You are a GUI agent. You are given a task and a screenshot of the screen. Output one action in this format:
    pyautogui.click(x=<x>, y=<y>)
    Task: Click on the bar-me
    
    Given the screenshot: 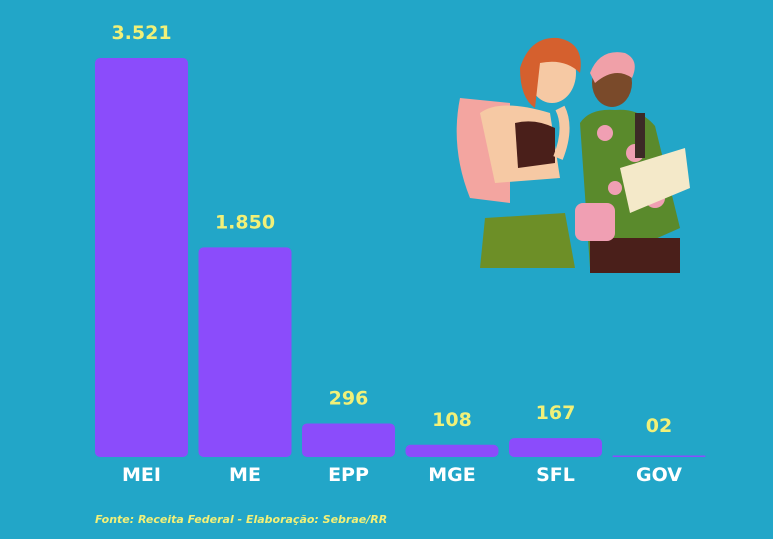 What is the action you would take?
    pyautogui.click(x=245, y=352)
    